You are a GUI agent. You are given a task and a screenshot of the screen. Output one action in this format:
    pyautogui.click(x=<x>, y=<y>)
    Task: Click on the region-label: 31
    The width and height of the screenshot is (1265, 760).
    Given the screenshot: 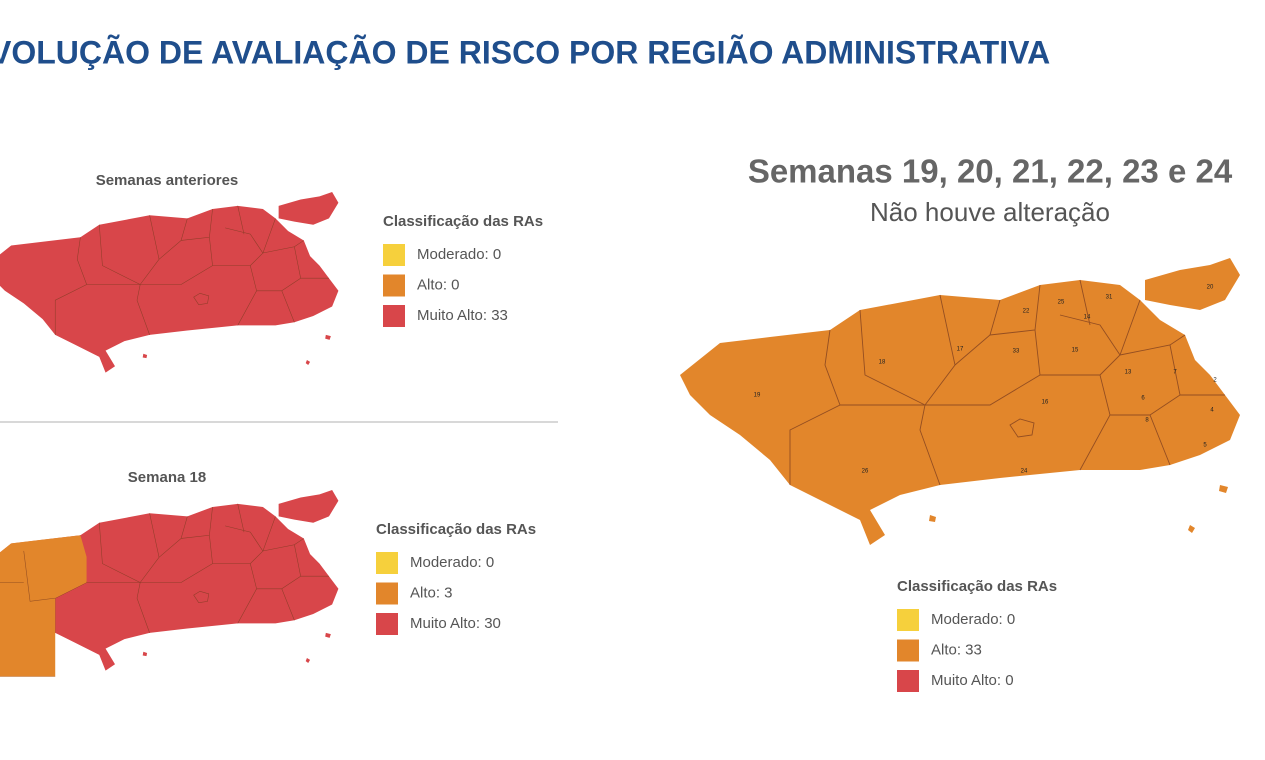 What is the action you would take?
    pyautogui.click(x=1109, y=298)
    